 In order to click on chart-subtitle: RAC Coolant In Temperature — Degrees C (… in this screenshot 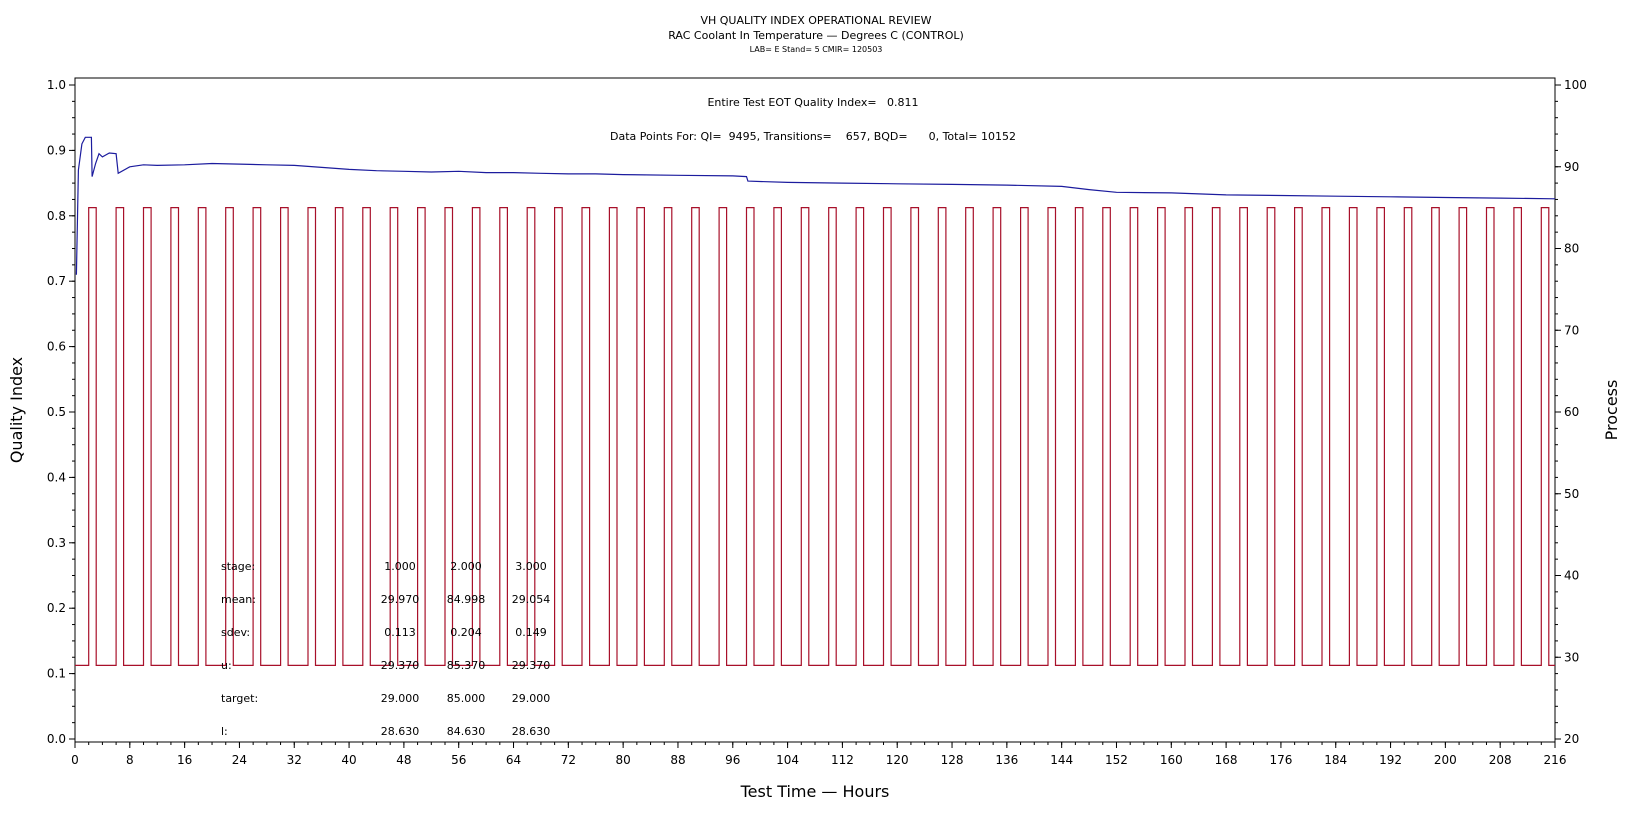, I will do `click(816, 35)`.